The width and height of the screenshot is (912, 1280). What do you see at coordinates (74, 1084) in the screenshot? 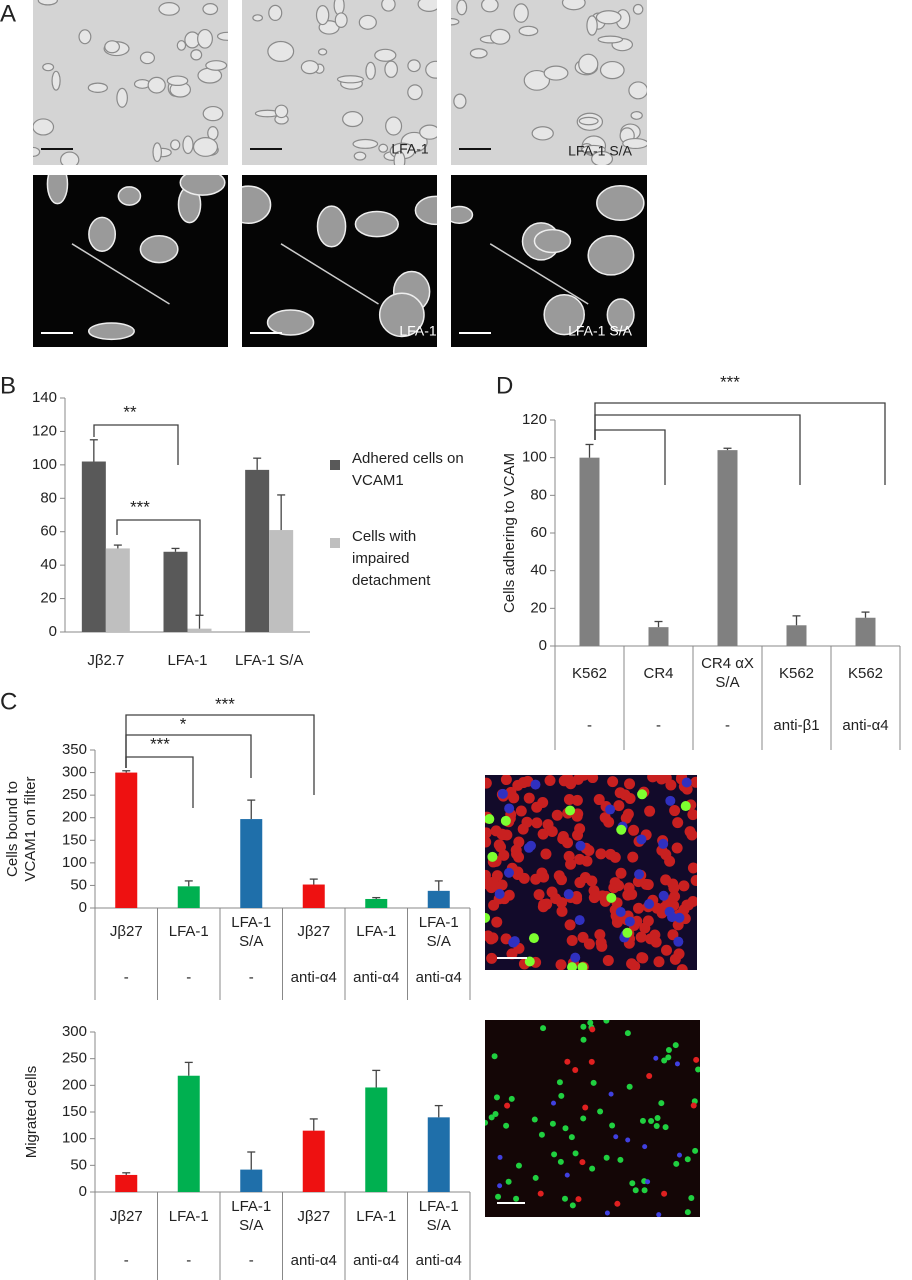
I see `y-tick-label: 200` at bounding box center [74, 1084].